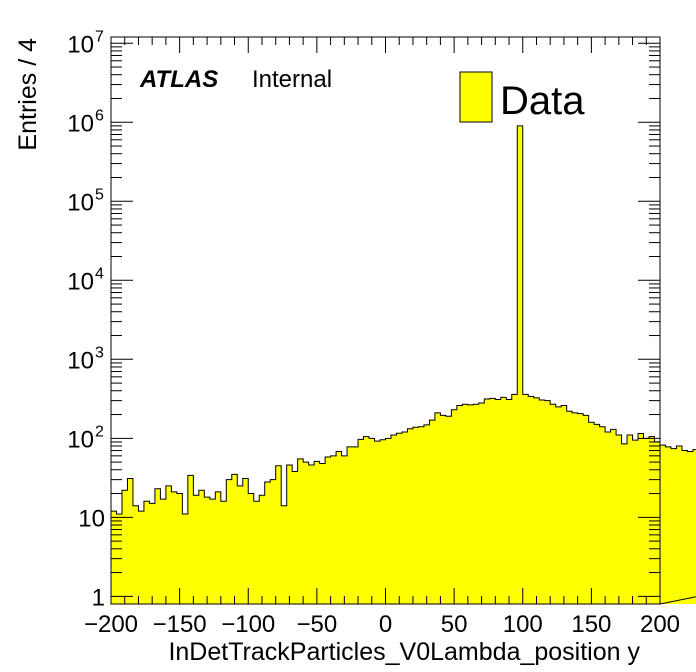 The image size is (696, 672). Describe the element at coordinates (99, 115) in the screenshot. I see `y-tick-exponent: 6` at that location.